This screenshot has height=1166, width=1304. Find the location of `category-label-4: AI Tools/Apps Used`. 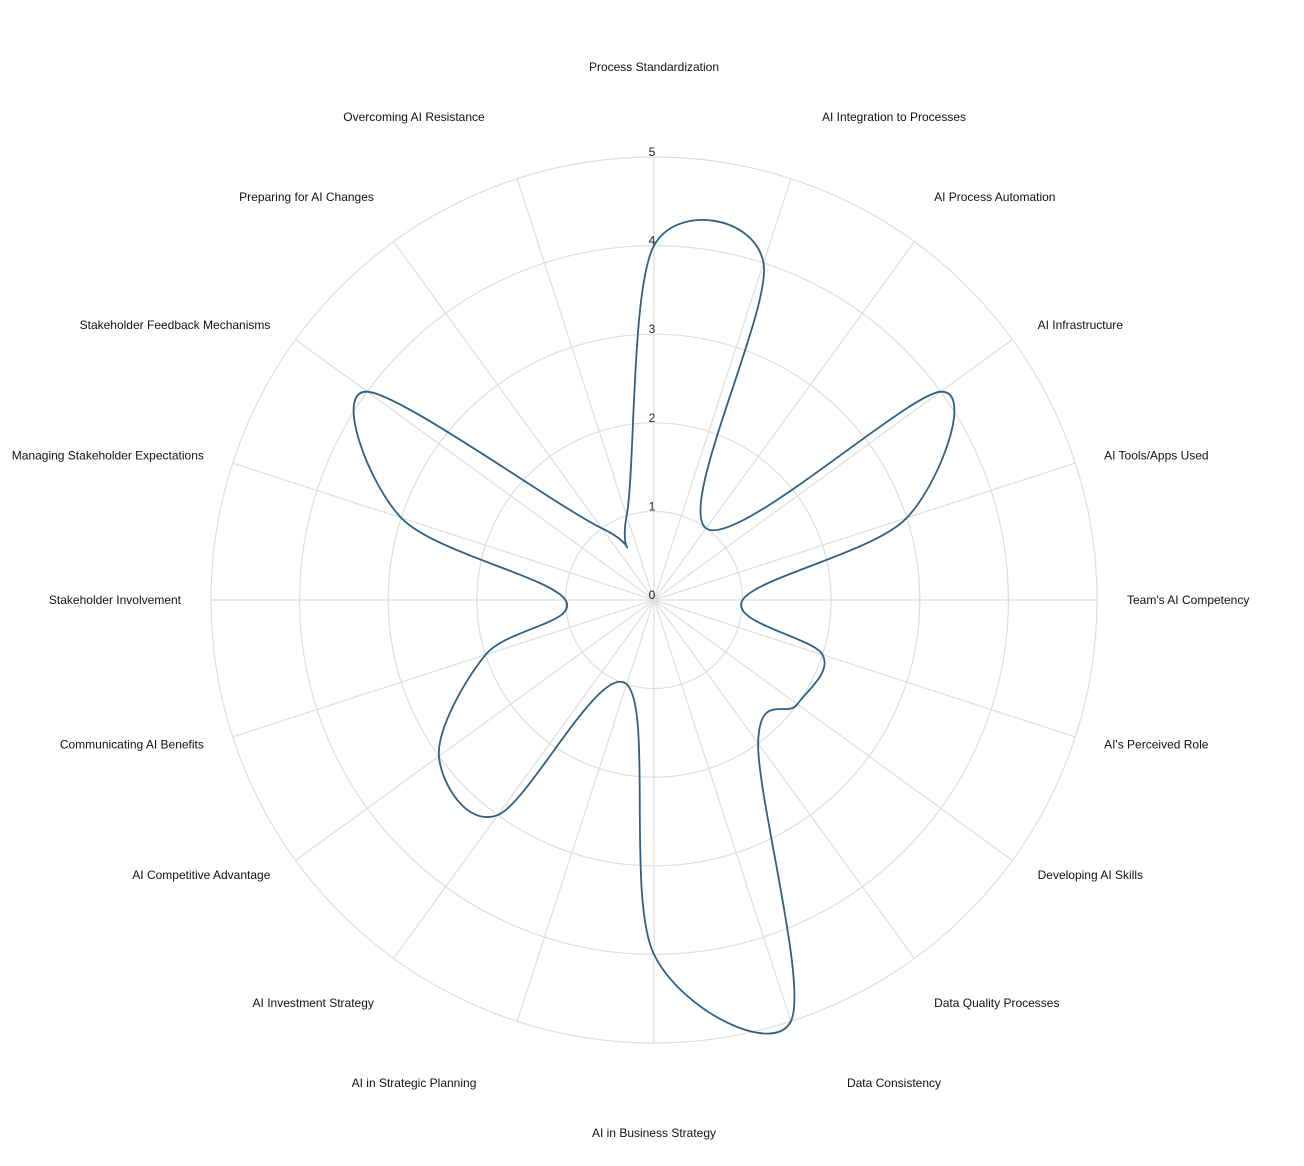

category-label-4: AI Tools/Apps Used is located at coordinates (1156, 455).